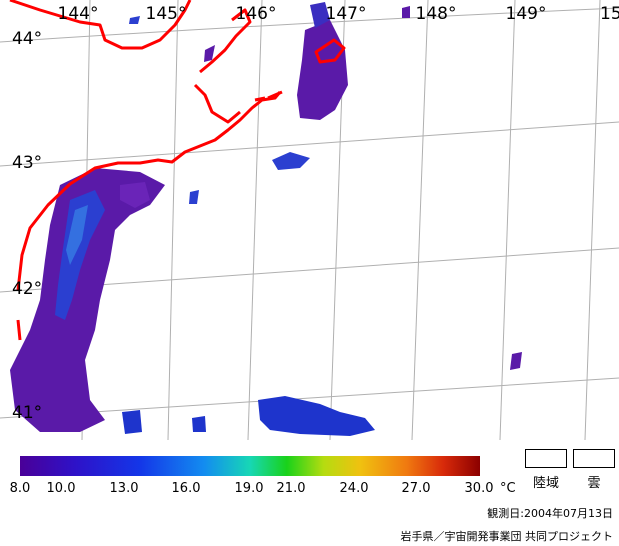 The width and height of the screenshot is (619, 546). Describe the element at coordinates (27, 413) in the screenshot. I see `lat-label-41: 41°` at that location.